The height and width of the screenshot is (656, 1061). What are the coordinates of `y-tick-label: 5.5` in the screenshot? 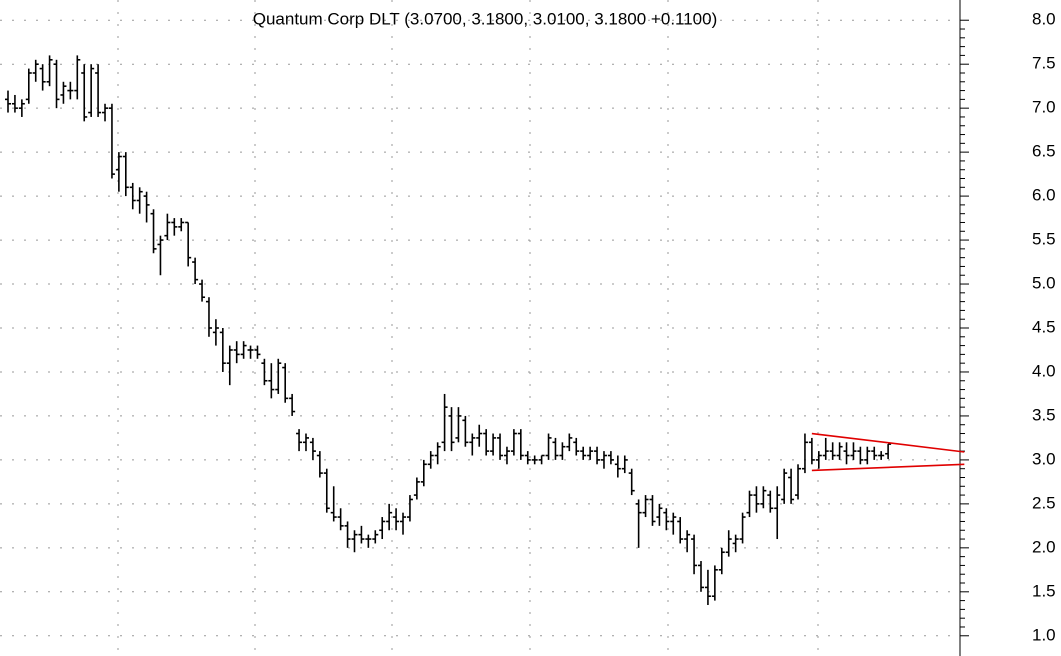 It's located at (1044, 239).